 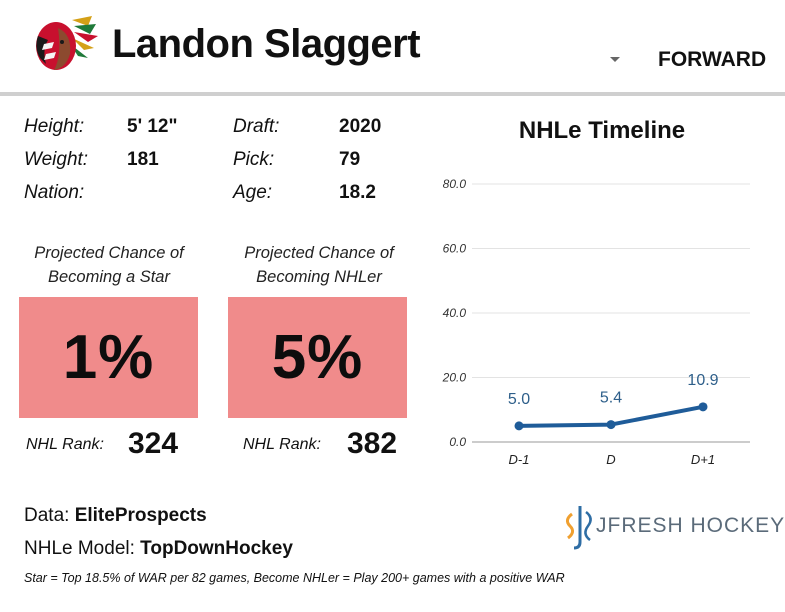 I want to click on age-value: 18.2, so click(x=357, y=192).